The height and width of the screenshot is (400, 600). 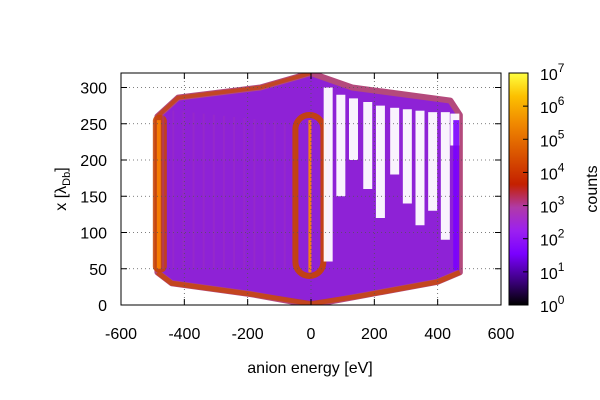 What do you see at coordinates (309, 368) in the screenshot?
I see `x-axis-label: anion energy [eV]` at bounding box center [309, 368].